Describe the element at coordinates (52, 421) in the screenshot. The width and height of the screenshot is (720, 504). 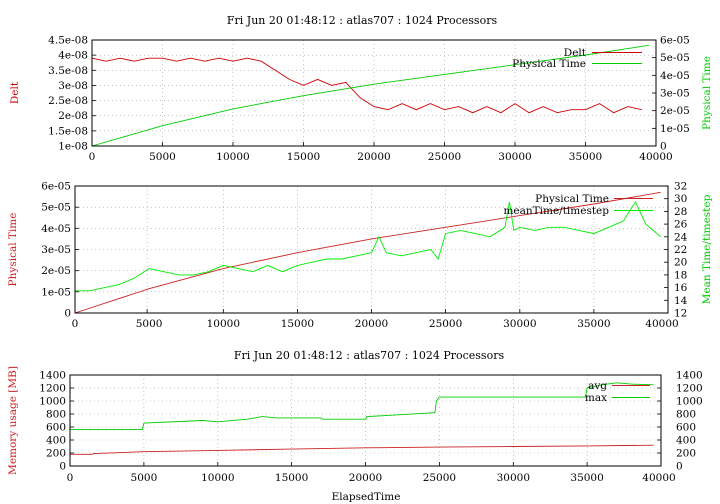
I see `panel-3-y-left-tick-labels: 0 200 400 600 800 1000 1200 1400` at that location.